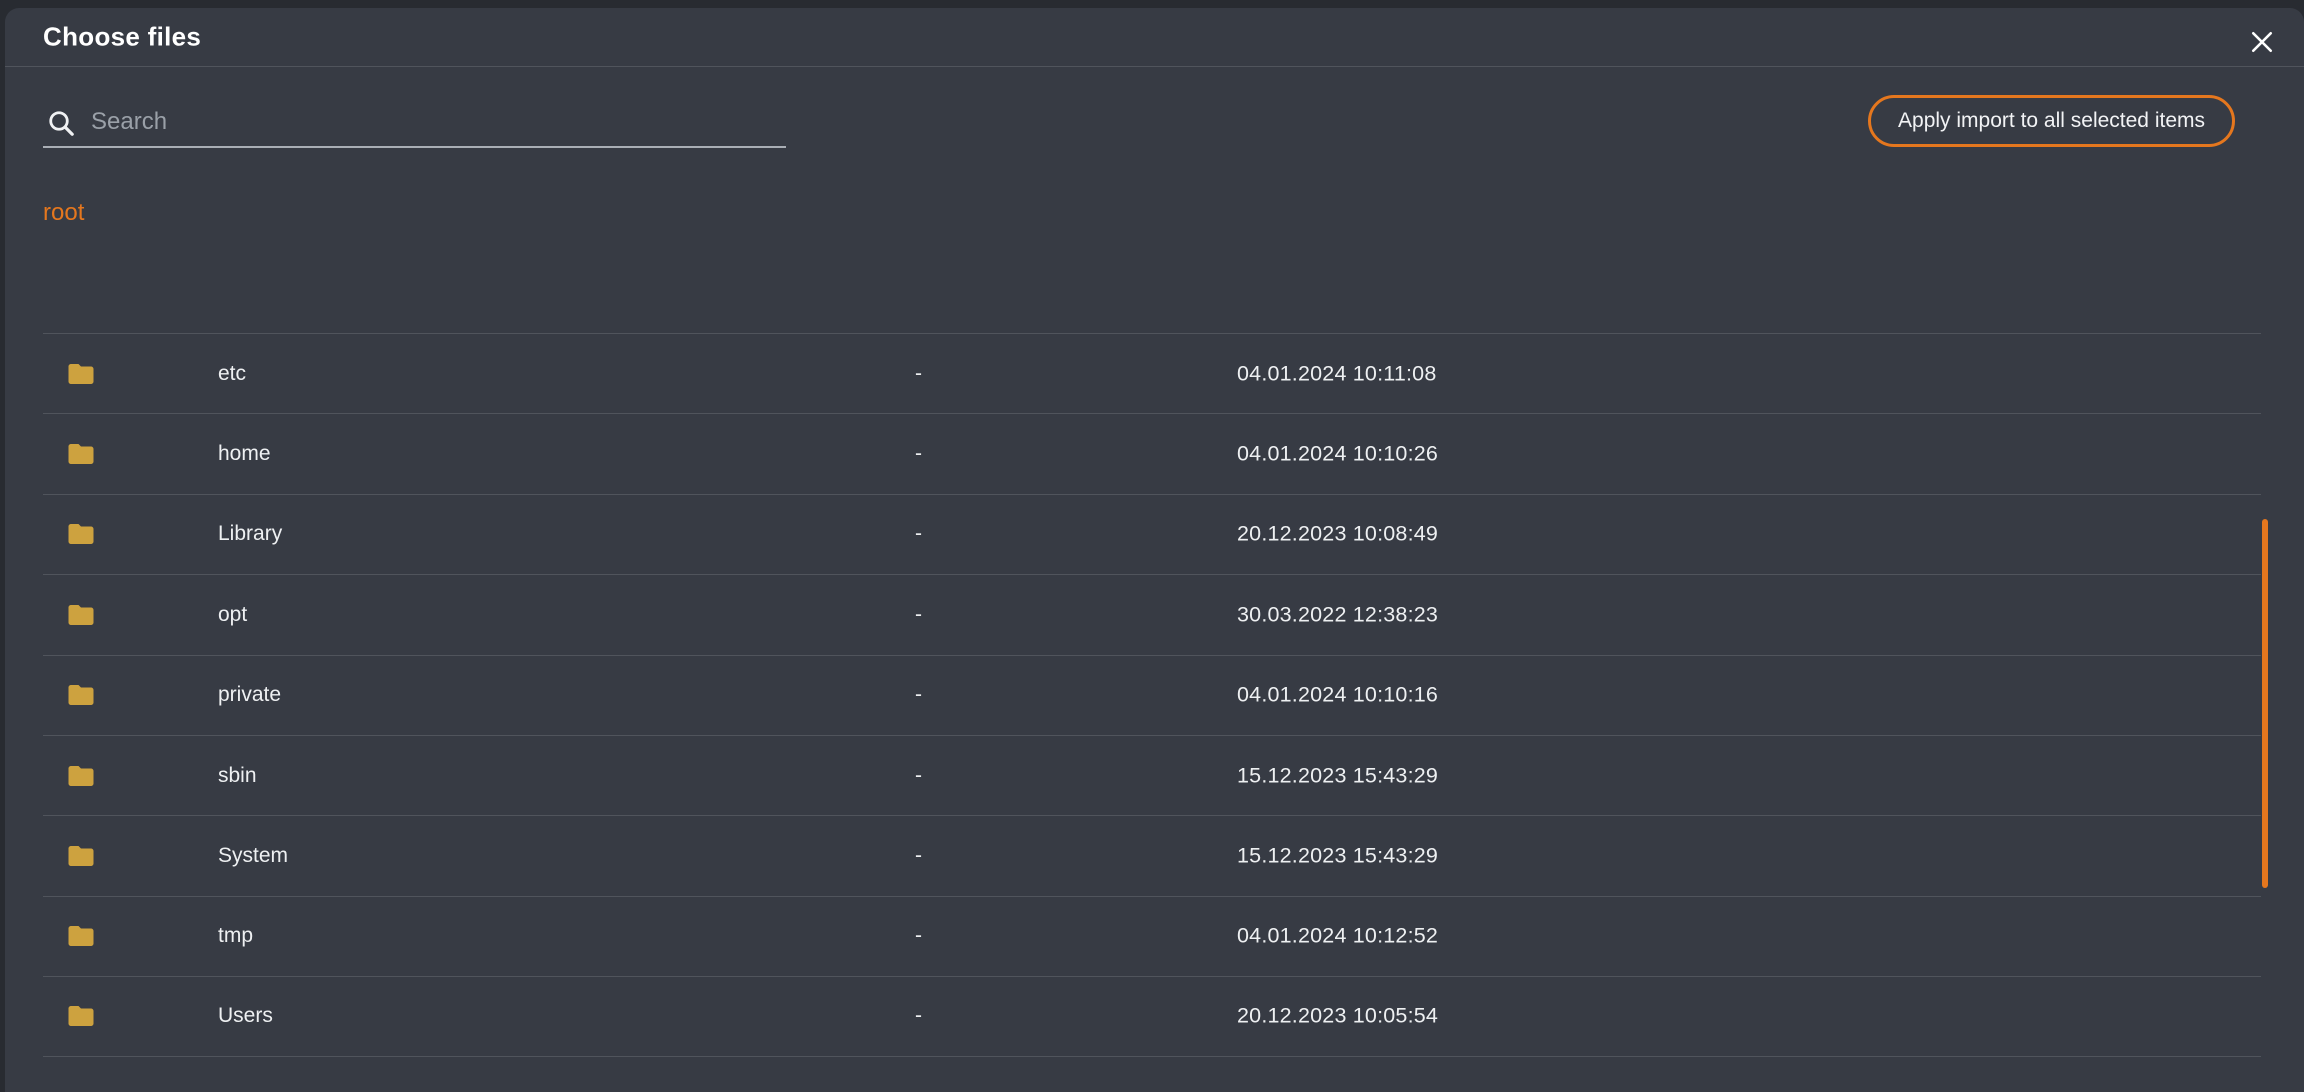  What do you see at coordinates (237, 775) in the screenshot?
I see `file-name: sbin` at bounding box center [237, 775].